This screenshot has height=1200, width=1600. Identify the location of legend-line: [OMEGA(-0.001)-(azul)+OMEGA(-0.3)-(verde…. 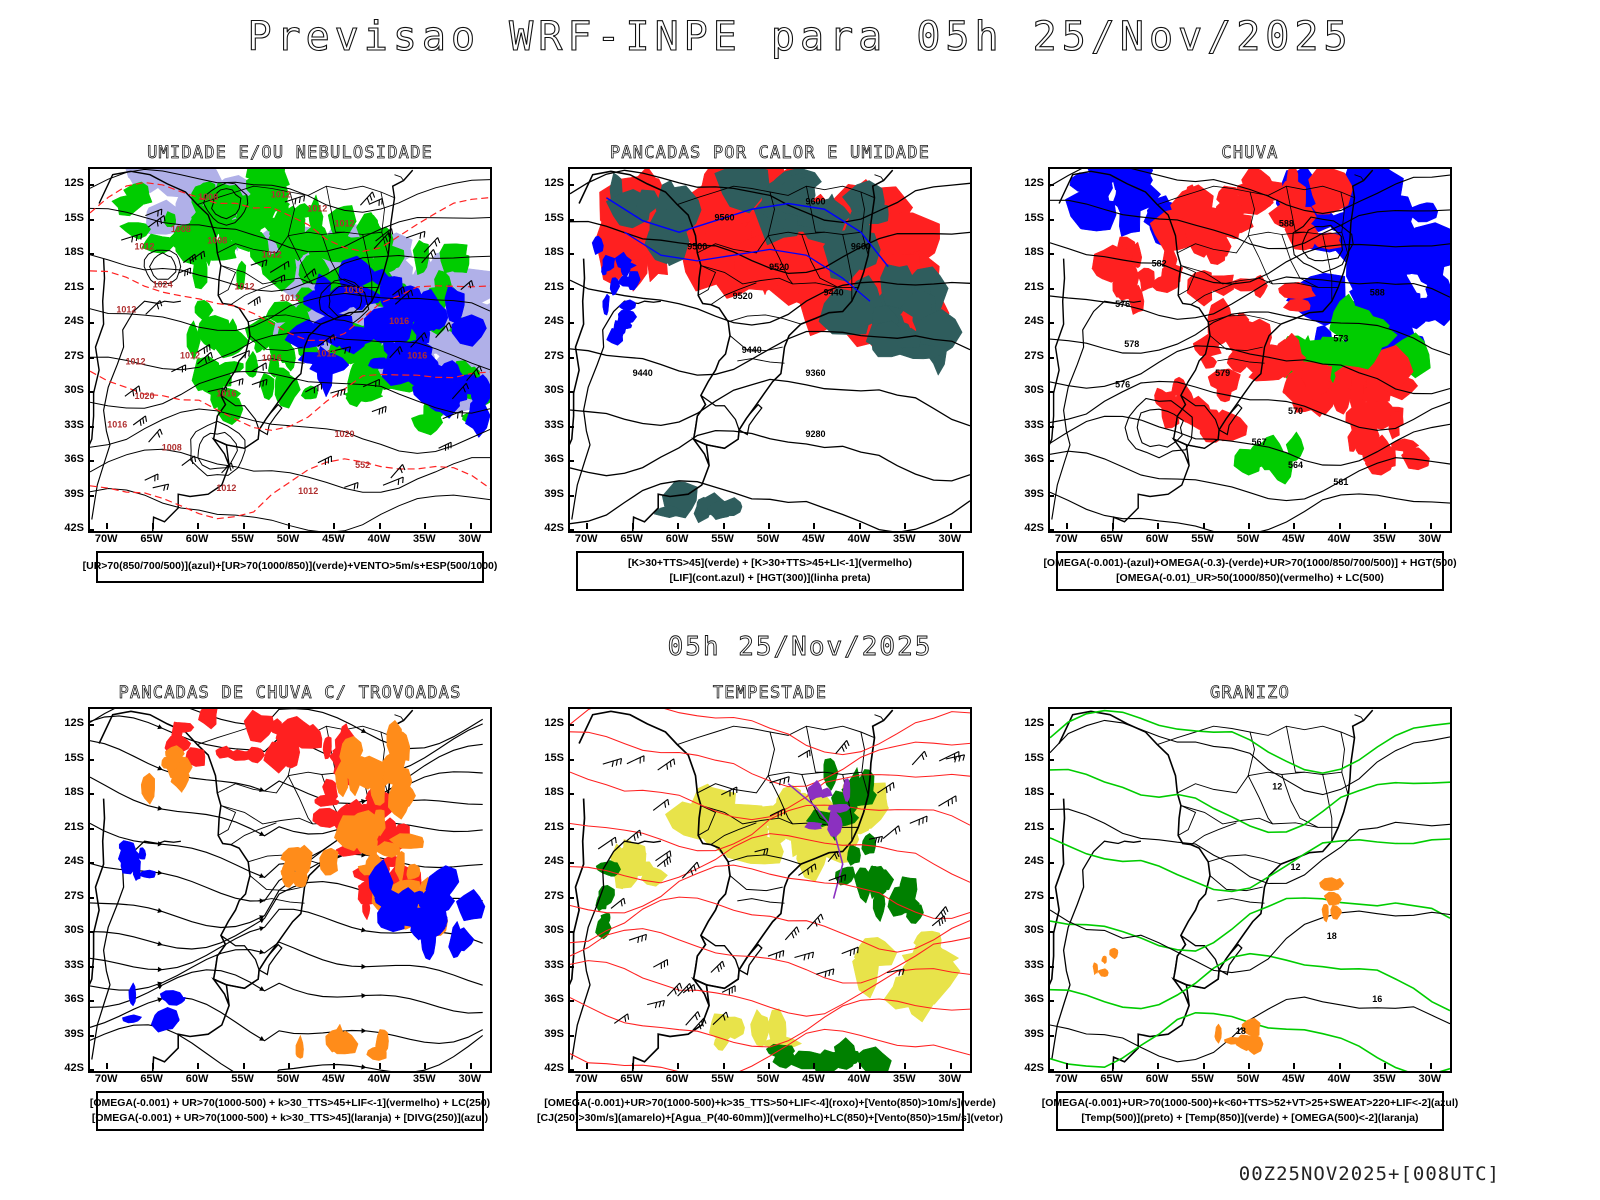
(1250, 562).